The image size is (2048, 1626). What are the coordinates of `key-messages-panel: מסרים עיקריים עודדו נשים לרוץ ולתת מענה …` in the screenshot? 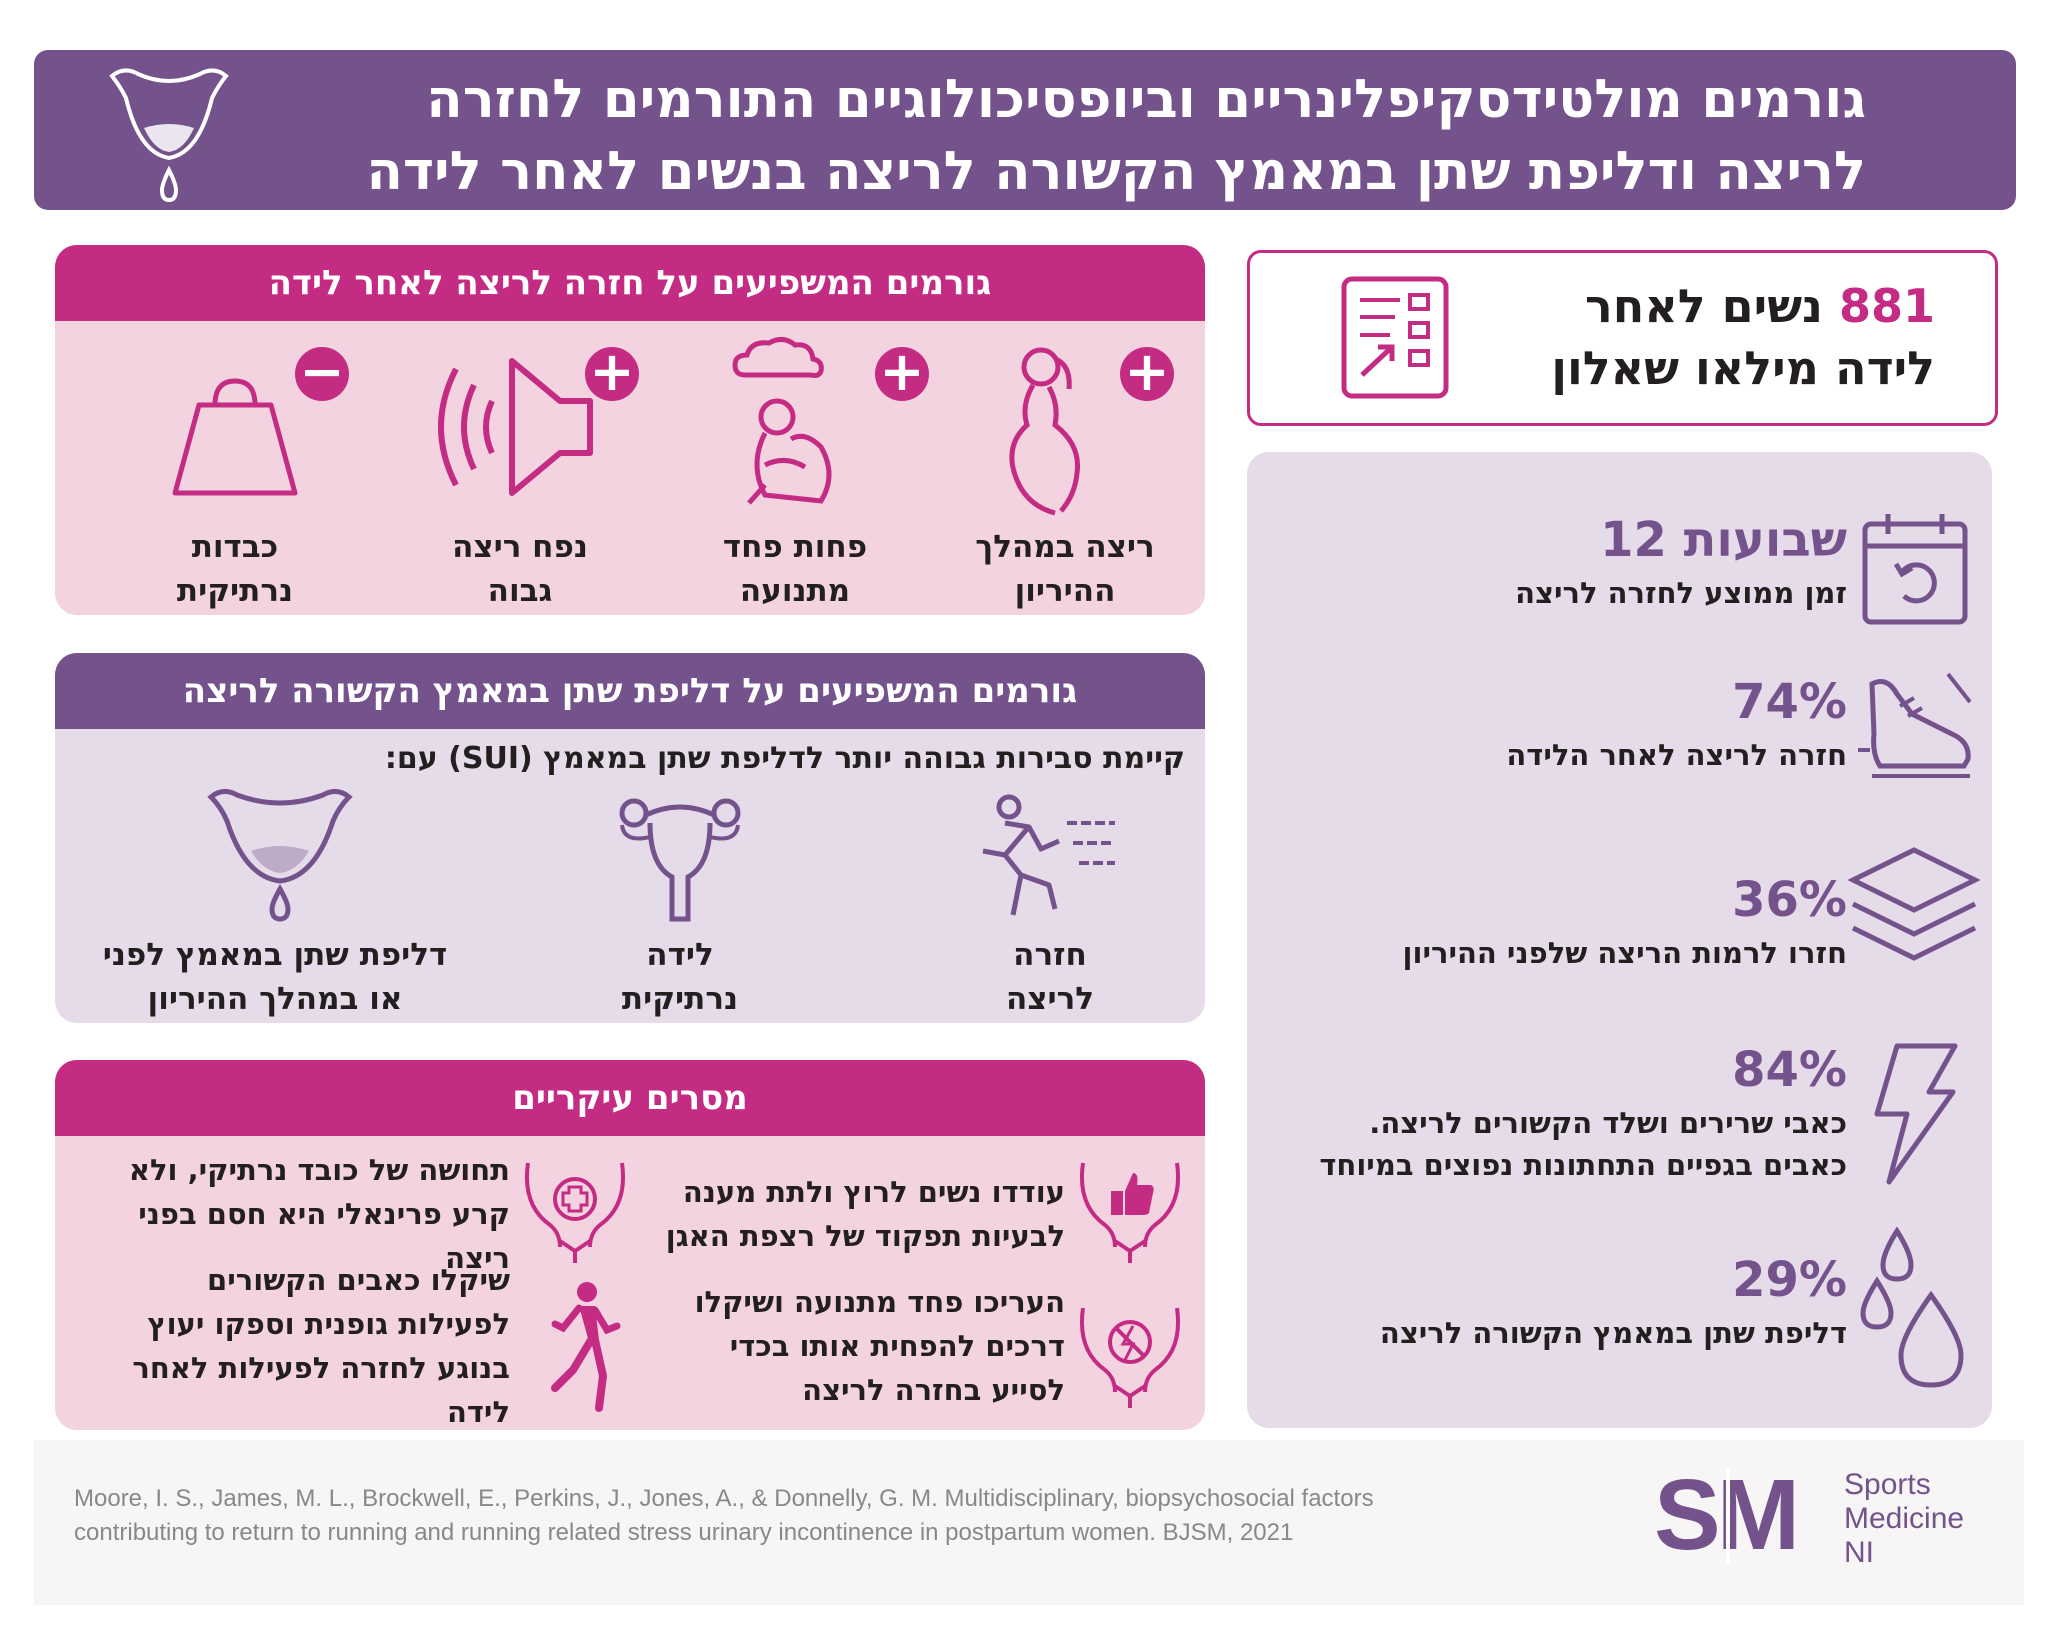 It's located at (630, 1245).